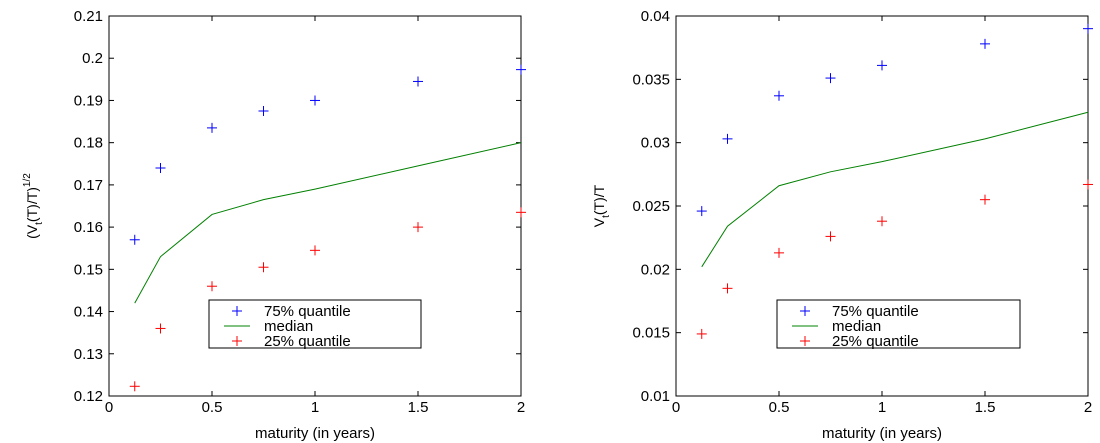 Image resolution: width=1100 pixels, height=443 pixels. What do you see at coordinates (88, 312) in the screenshot?
I see `y-tick-label: 0.14` at bounding box center [88, 312].